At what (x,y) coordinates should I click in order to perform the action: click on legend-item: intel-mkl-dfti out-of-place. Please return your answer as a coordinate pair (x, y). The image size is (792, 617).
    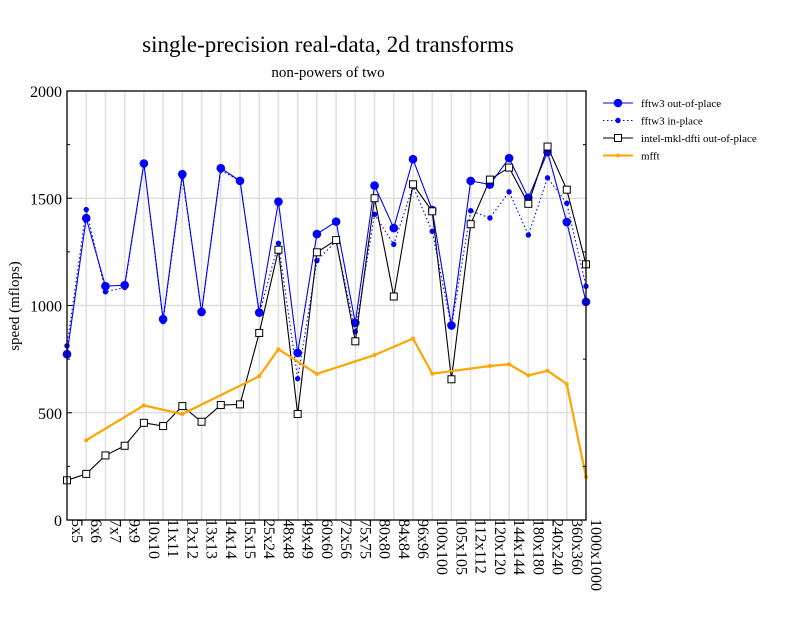
    Looking at the image, I should click on (680, 139).